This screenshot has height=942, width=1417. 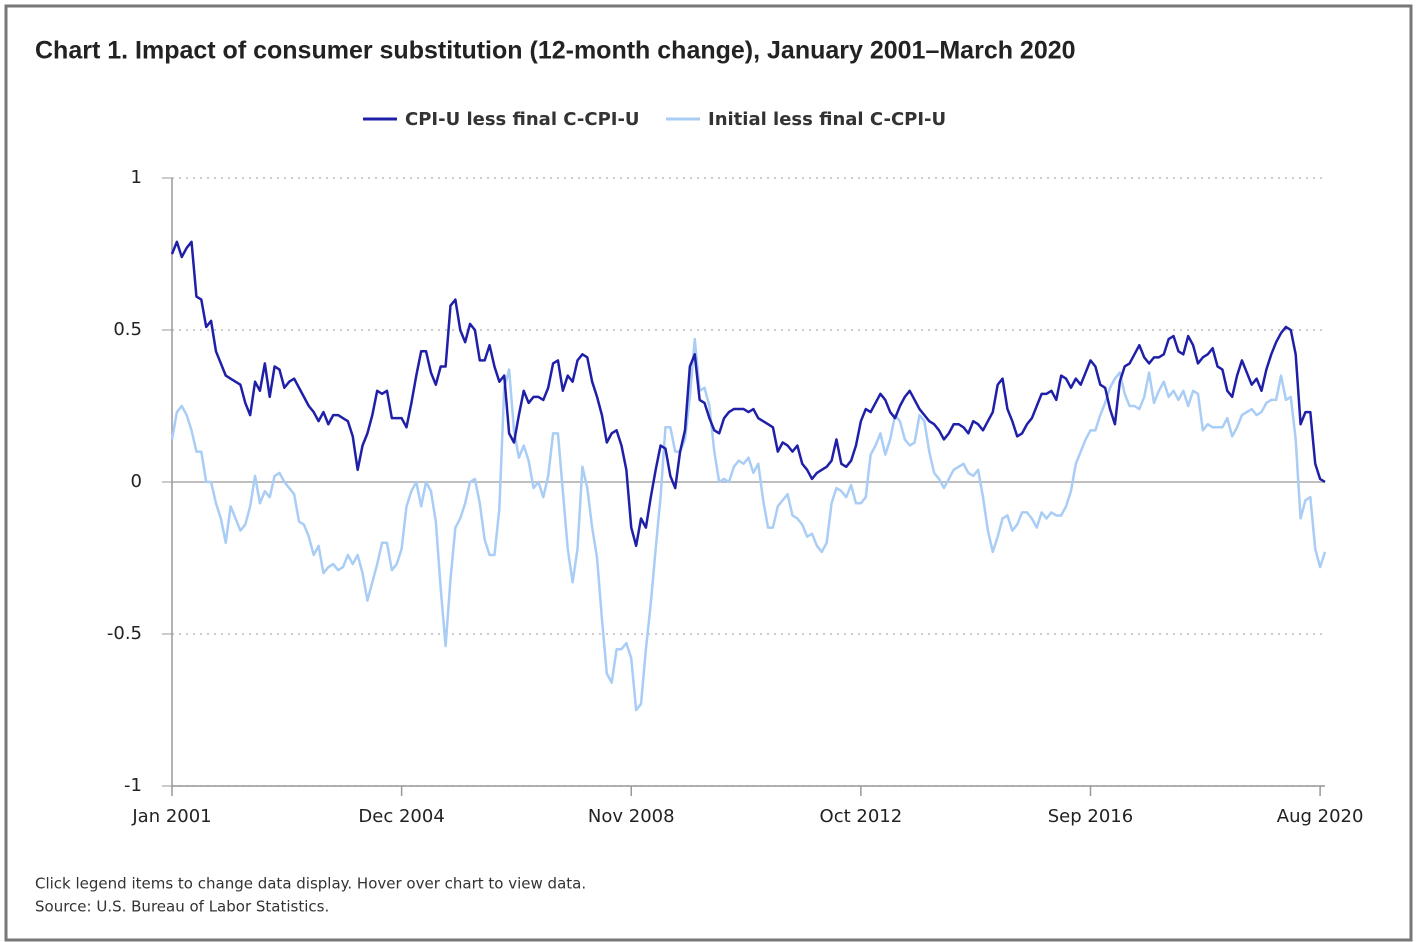 What do you see at coordinates (133, 785) in the screenshot?
I see `y-tick-label: -1` at bounding box center [133, 785].